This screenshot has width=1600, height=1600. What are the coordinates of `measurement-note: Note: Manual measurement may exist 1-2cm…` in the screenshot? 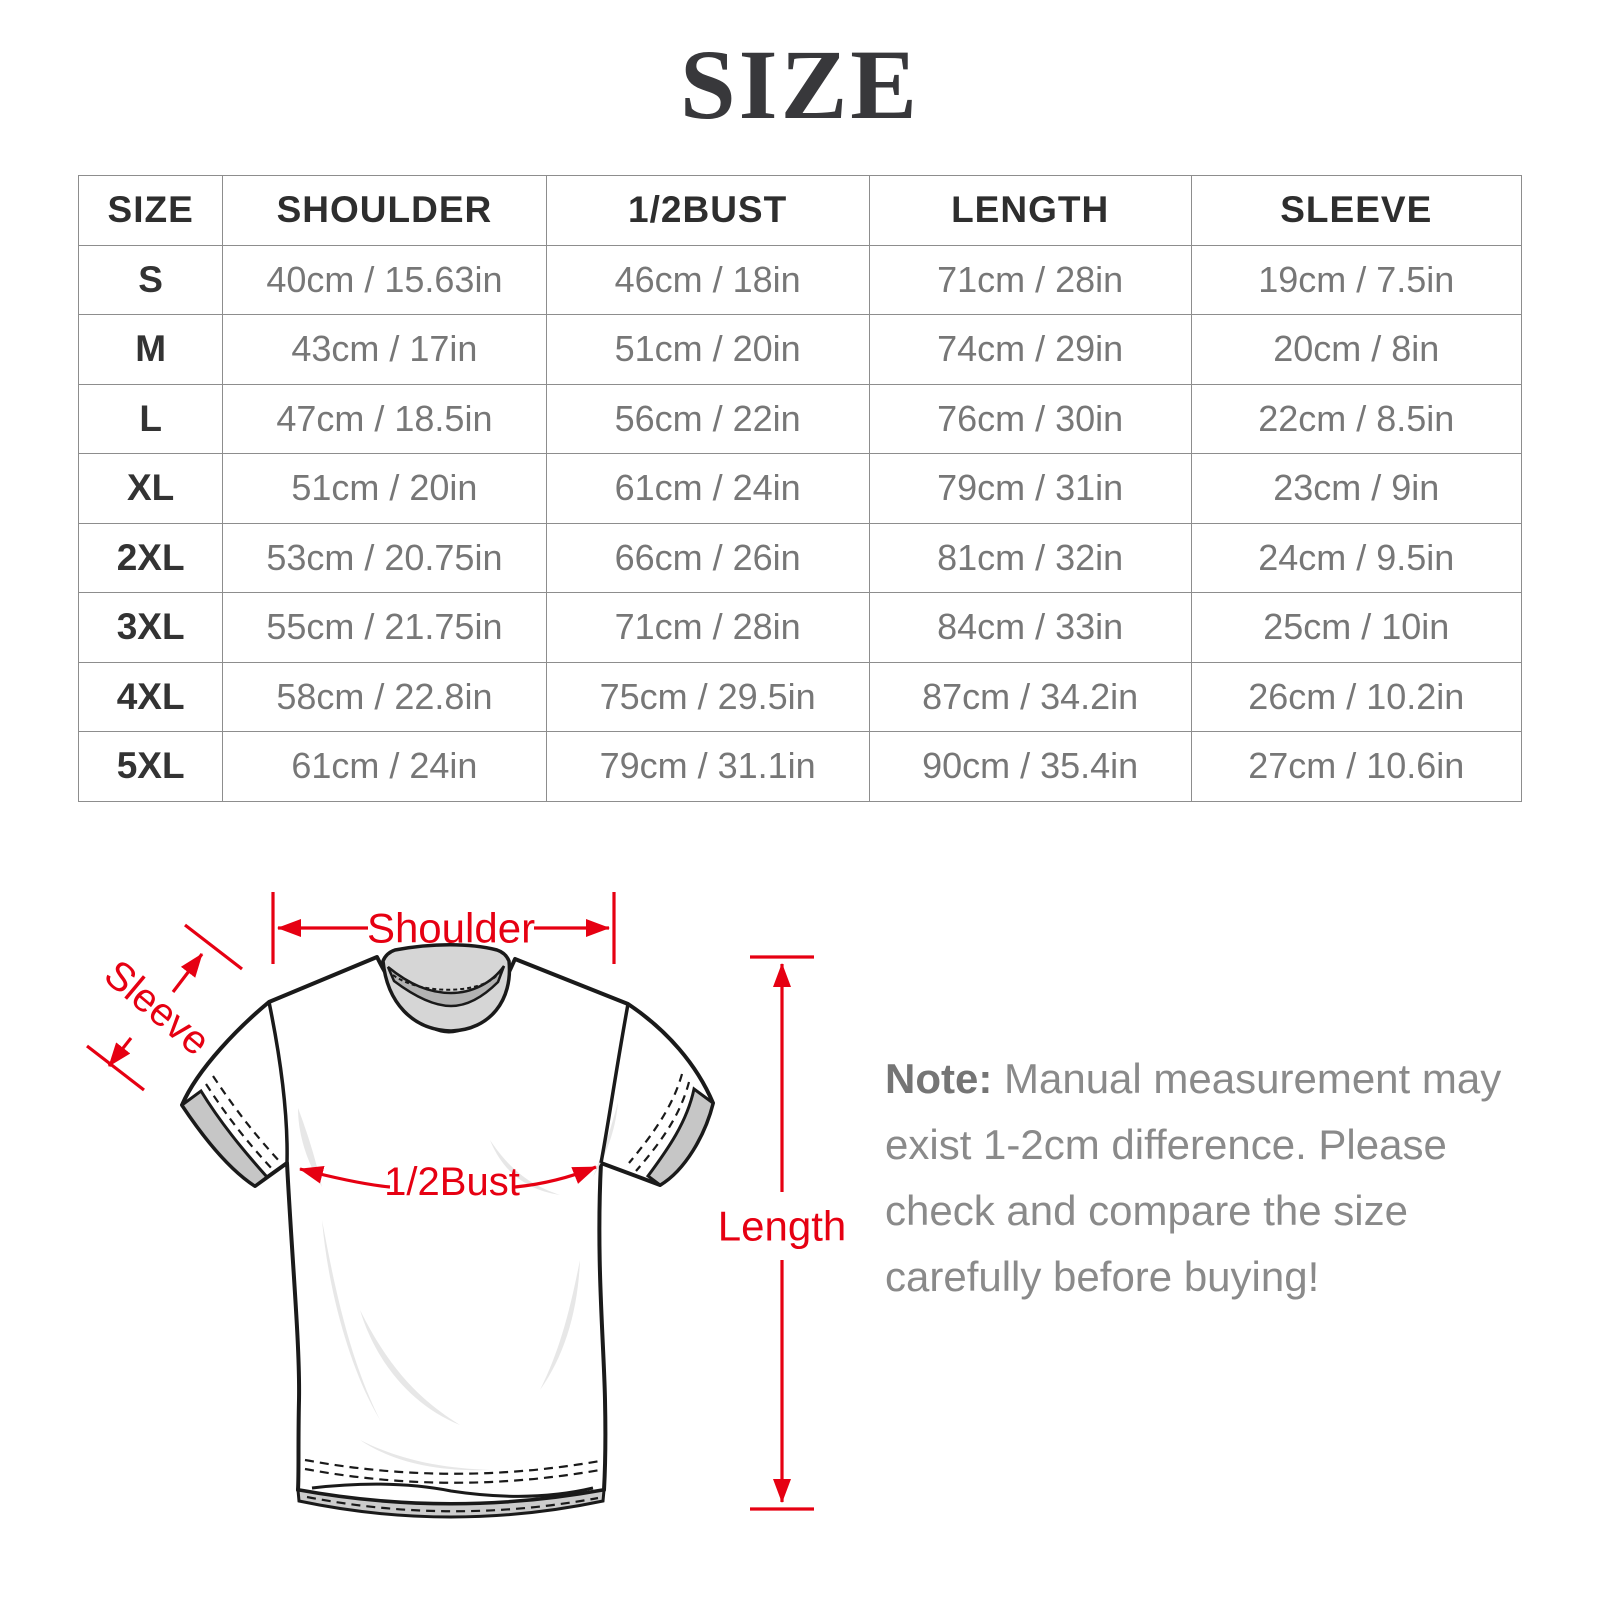 It's located at (1195, 1178).